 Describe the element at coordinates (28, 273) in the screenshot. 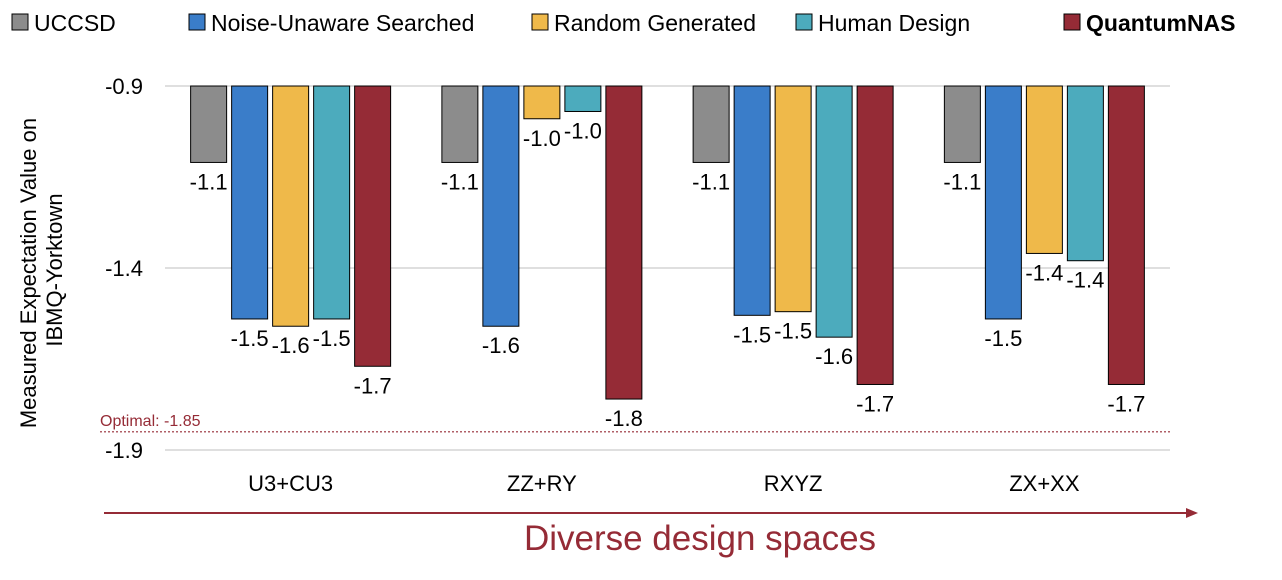

I see `y-axis-label-line-1: Measured Expectation Value on` at that location.